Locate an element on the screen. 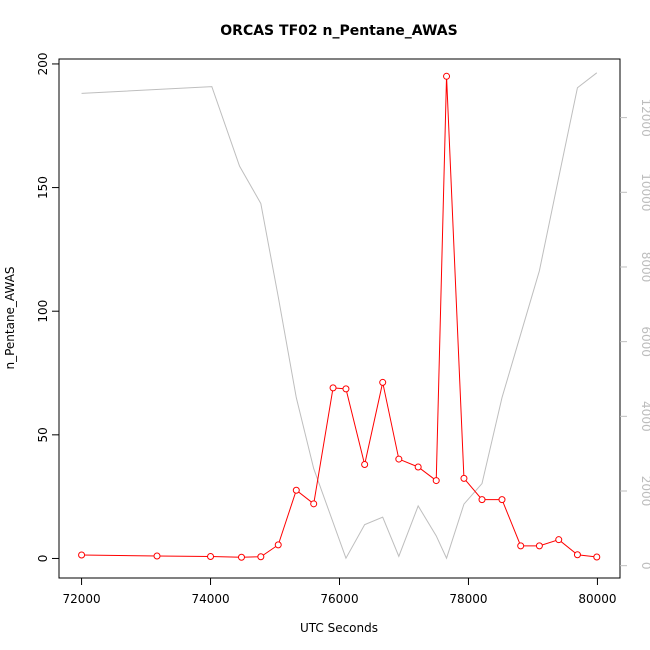  x-tick-label: 74000 is located at coordinates (210, 599).